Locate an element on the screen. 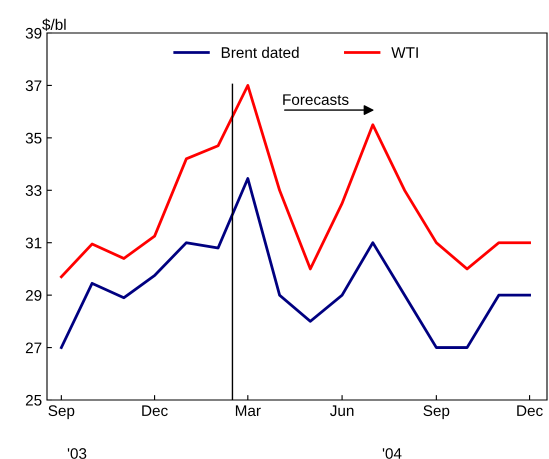  text: '03 is located at coordinates (77, 453).